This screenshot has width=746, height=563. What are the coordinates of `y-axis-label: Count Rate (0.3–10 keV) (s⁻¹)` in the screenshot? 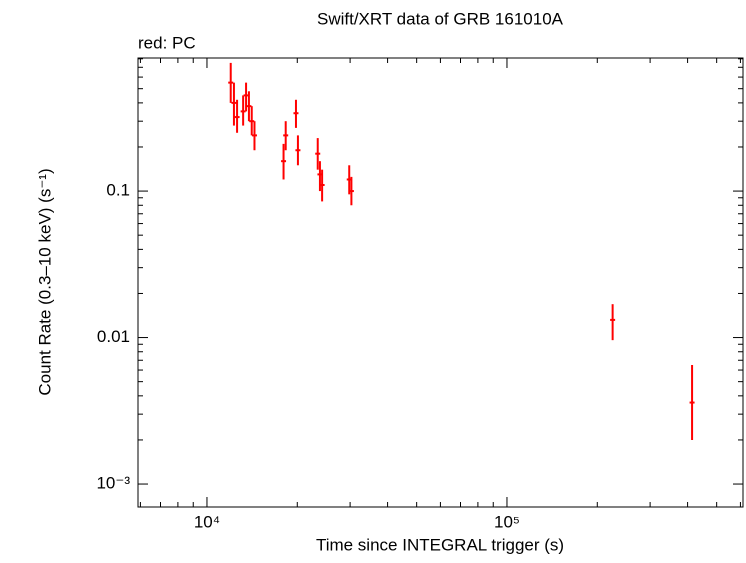 It's located at (44, 281).